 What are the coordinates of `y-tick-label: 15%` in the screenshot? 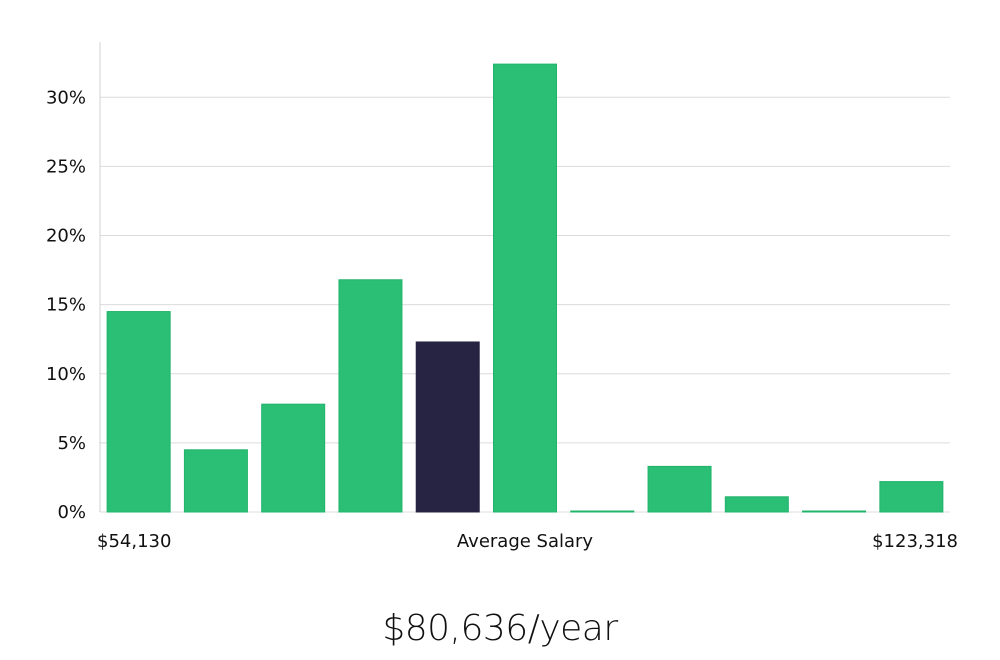 It's located at (66, 305).